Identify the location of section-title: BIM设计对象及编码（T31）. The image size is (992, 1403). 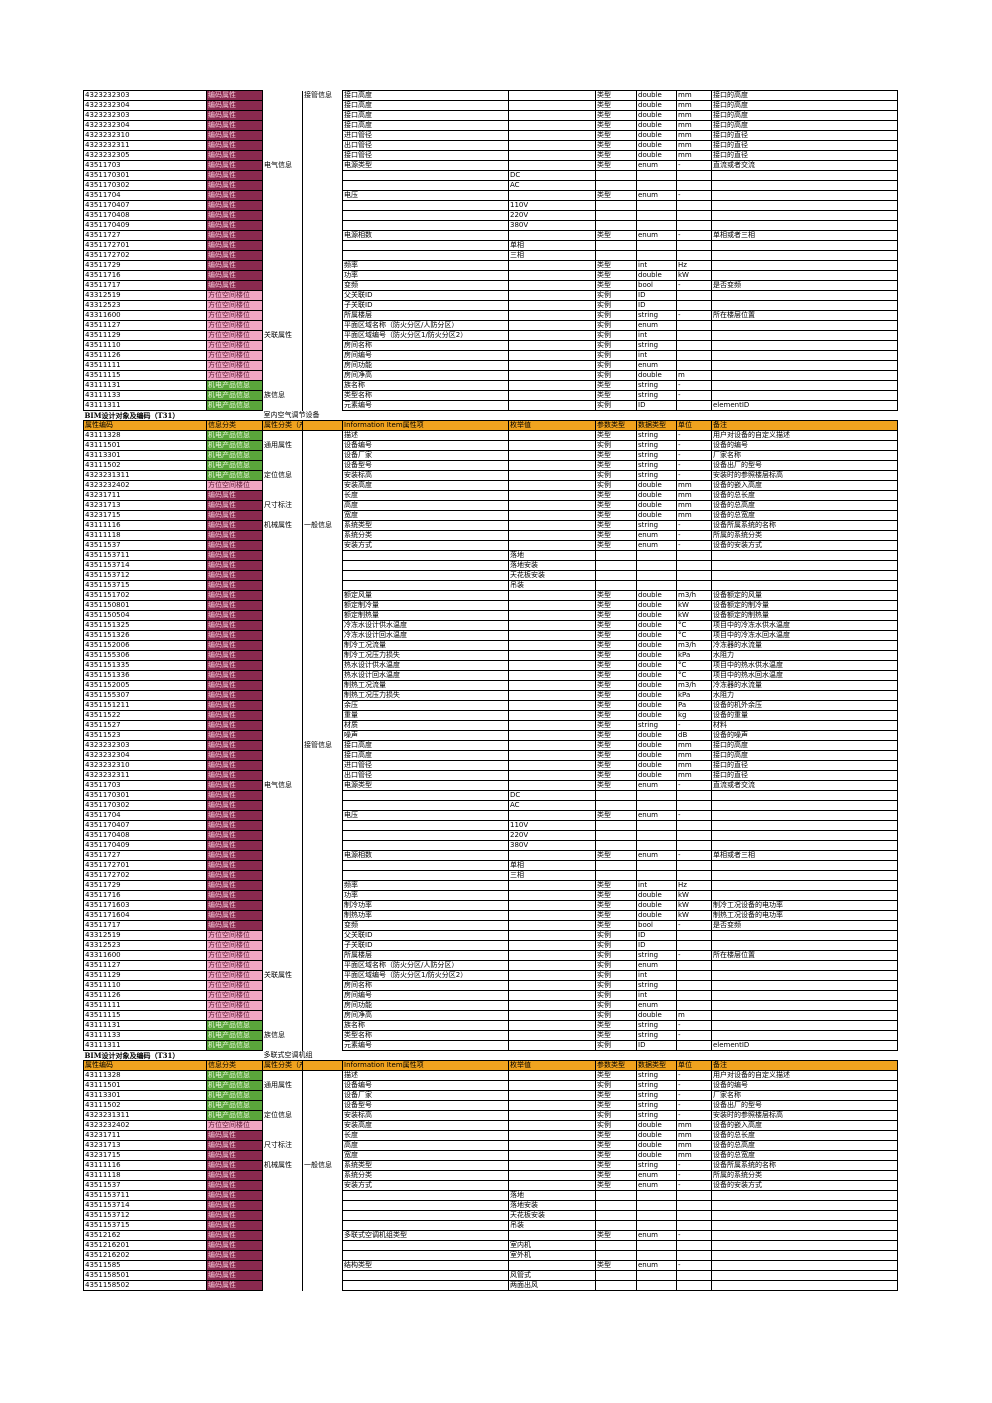
(132, 415).